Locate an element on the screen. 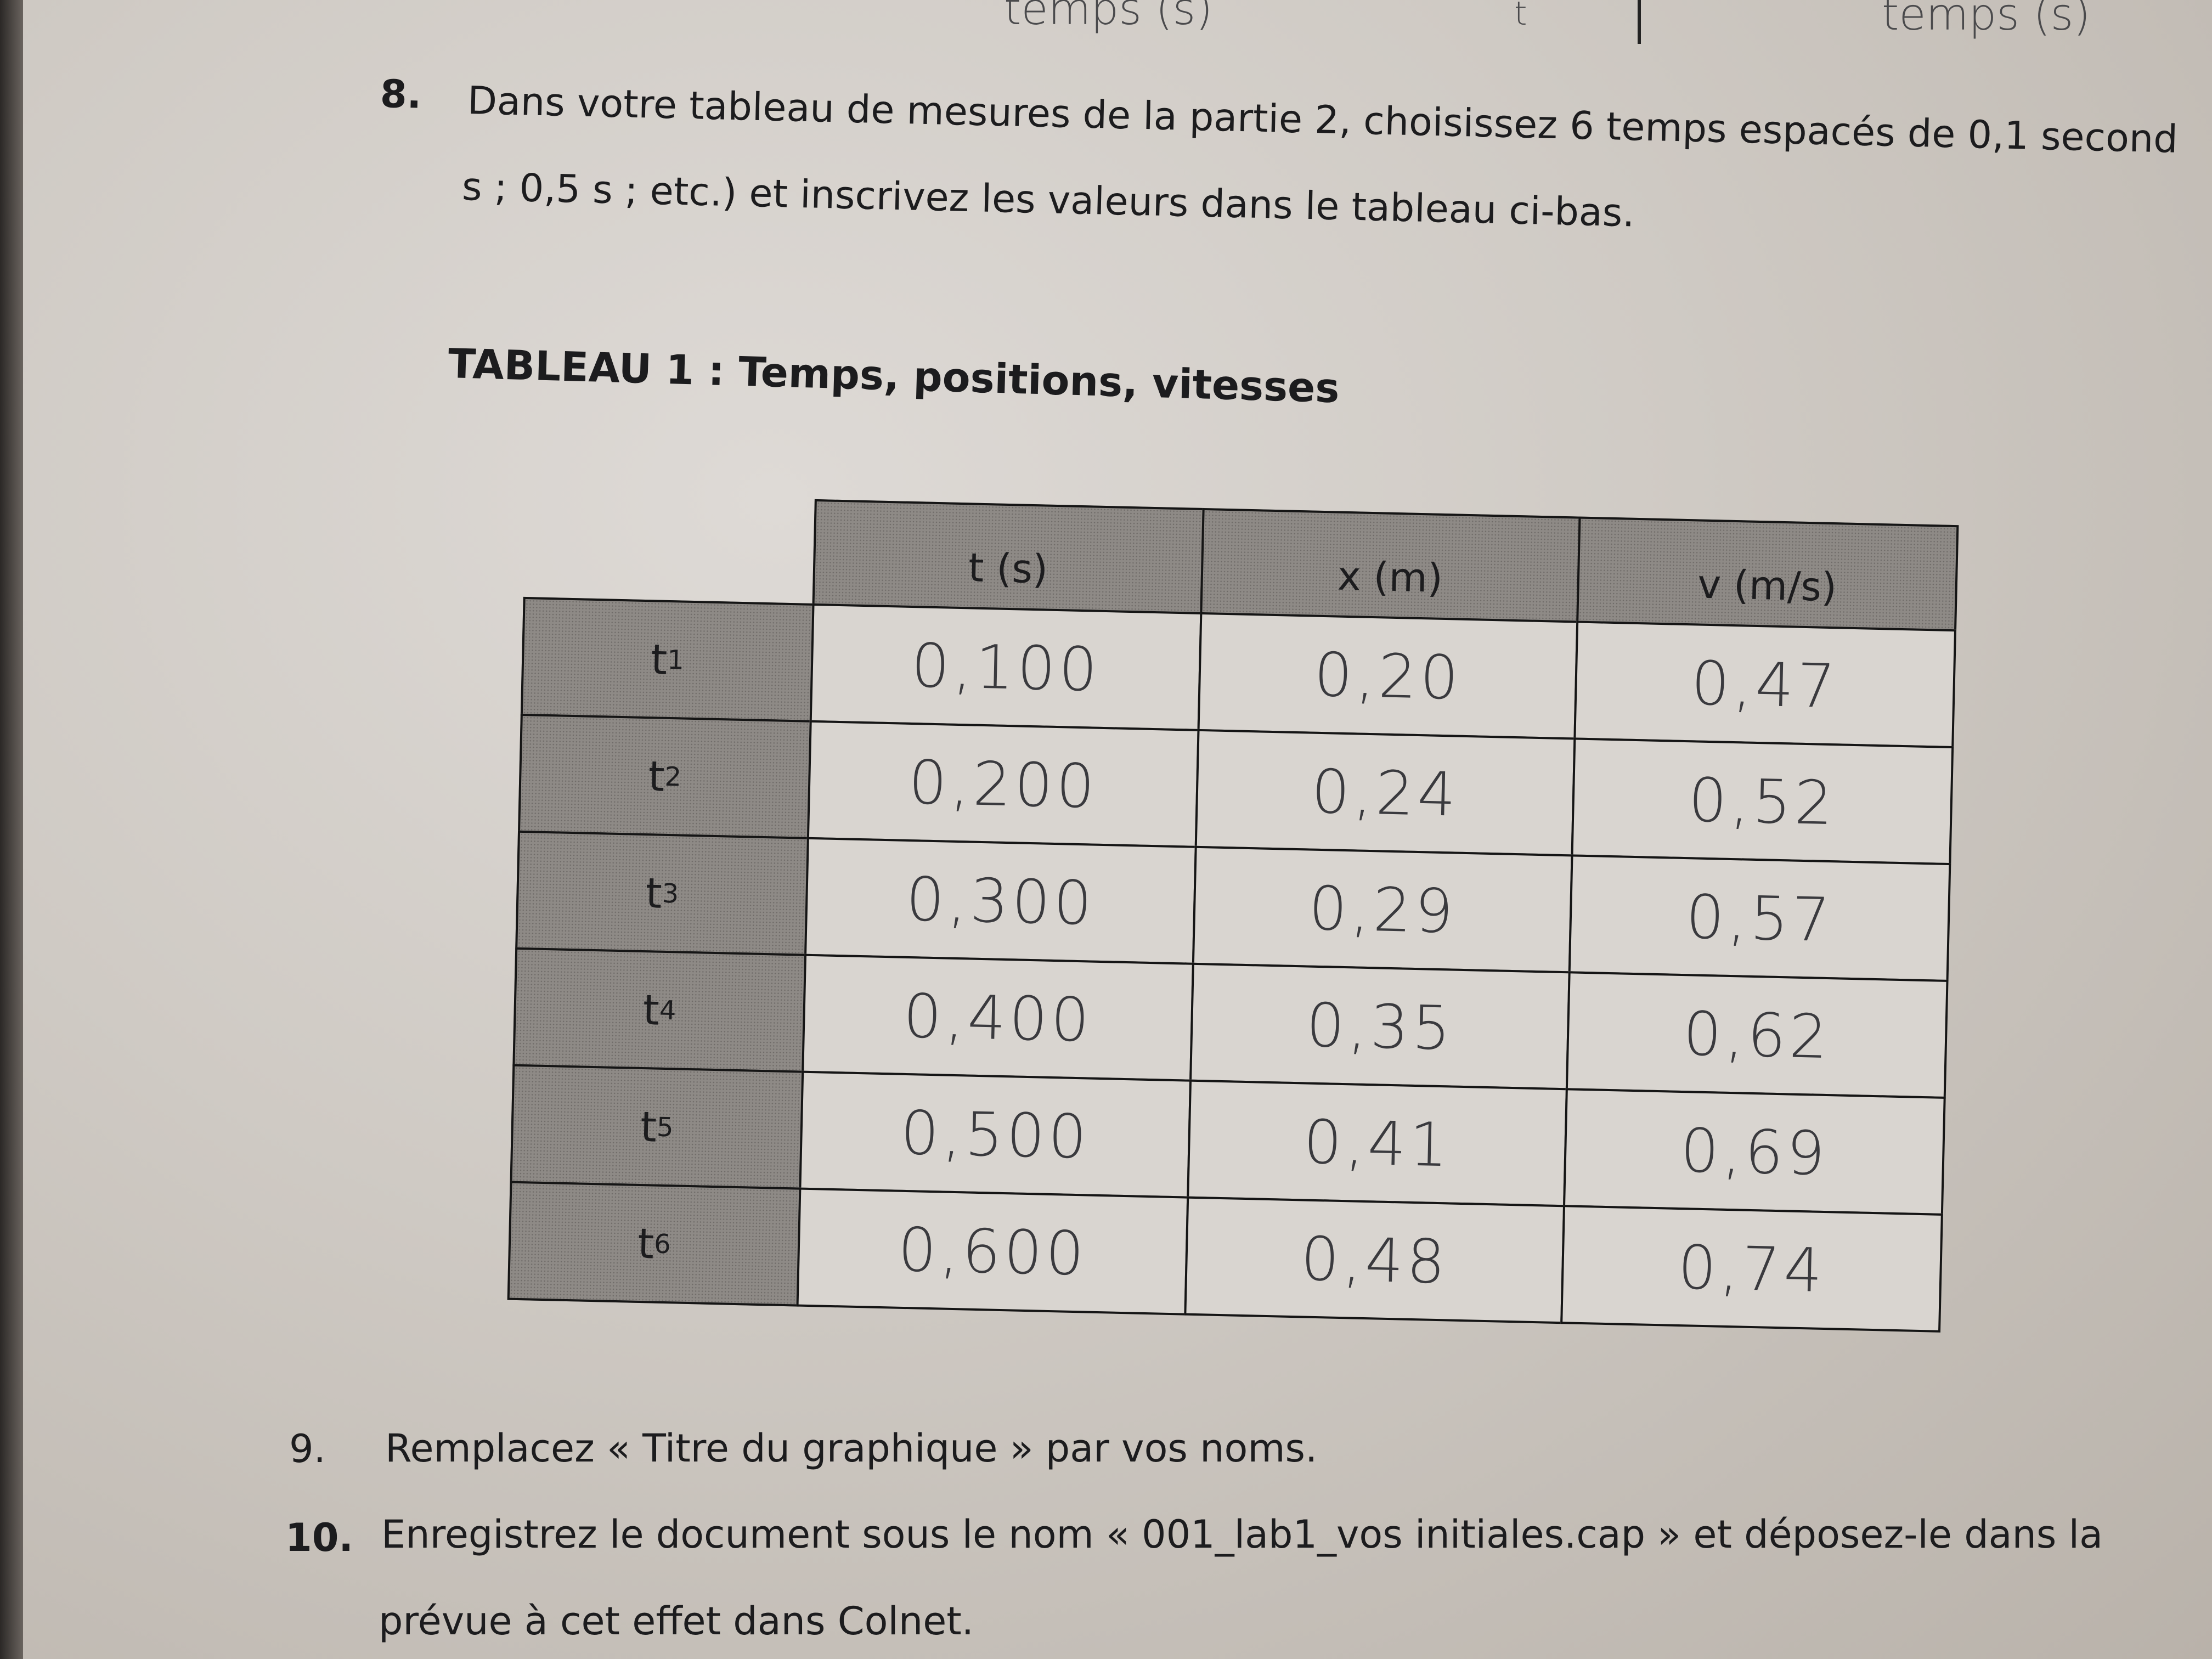 This screenshot has height=1659, width=2212. item-9-number: 9. is located at coordinates (307, 1448).